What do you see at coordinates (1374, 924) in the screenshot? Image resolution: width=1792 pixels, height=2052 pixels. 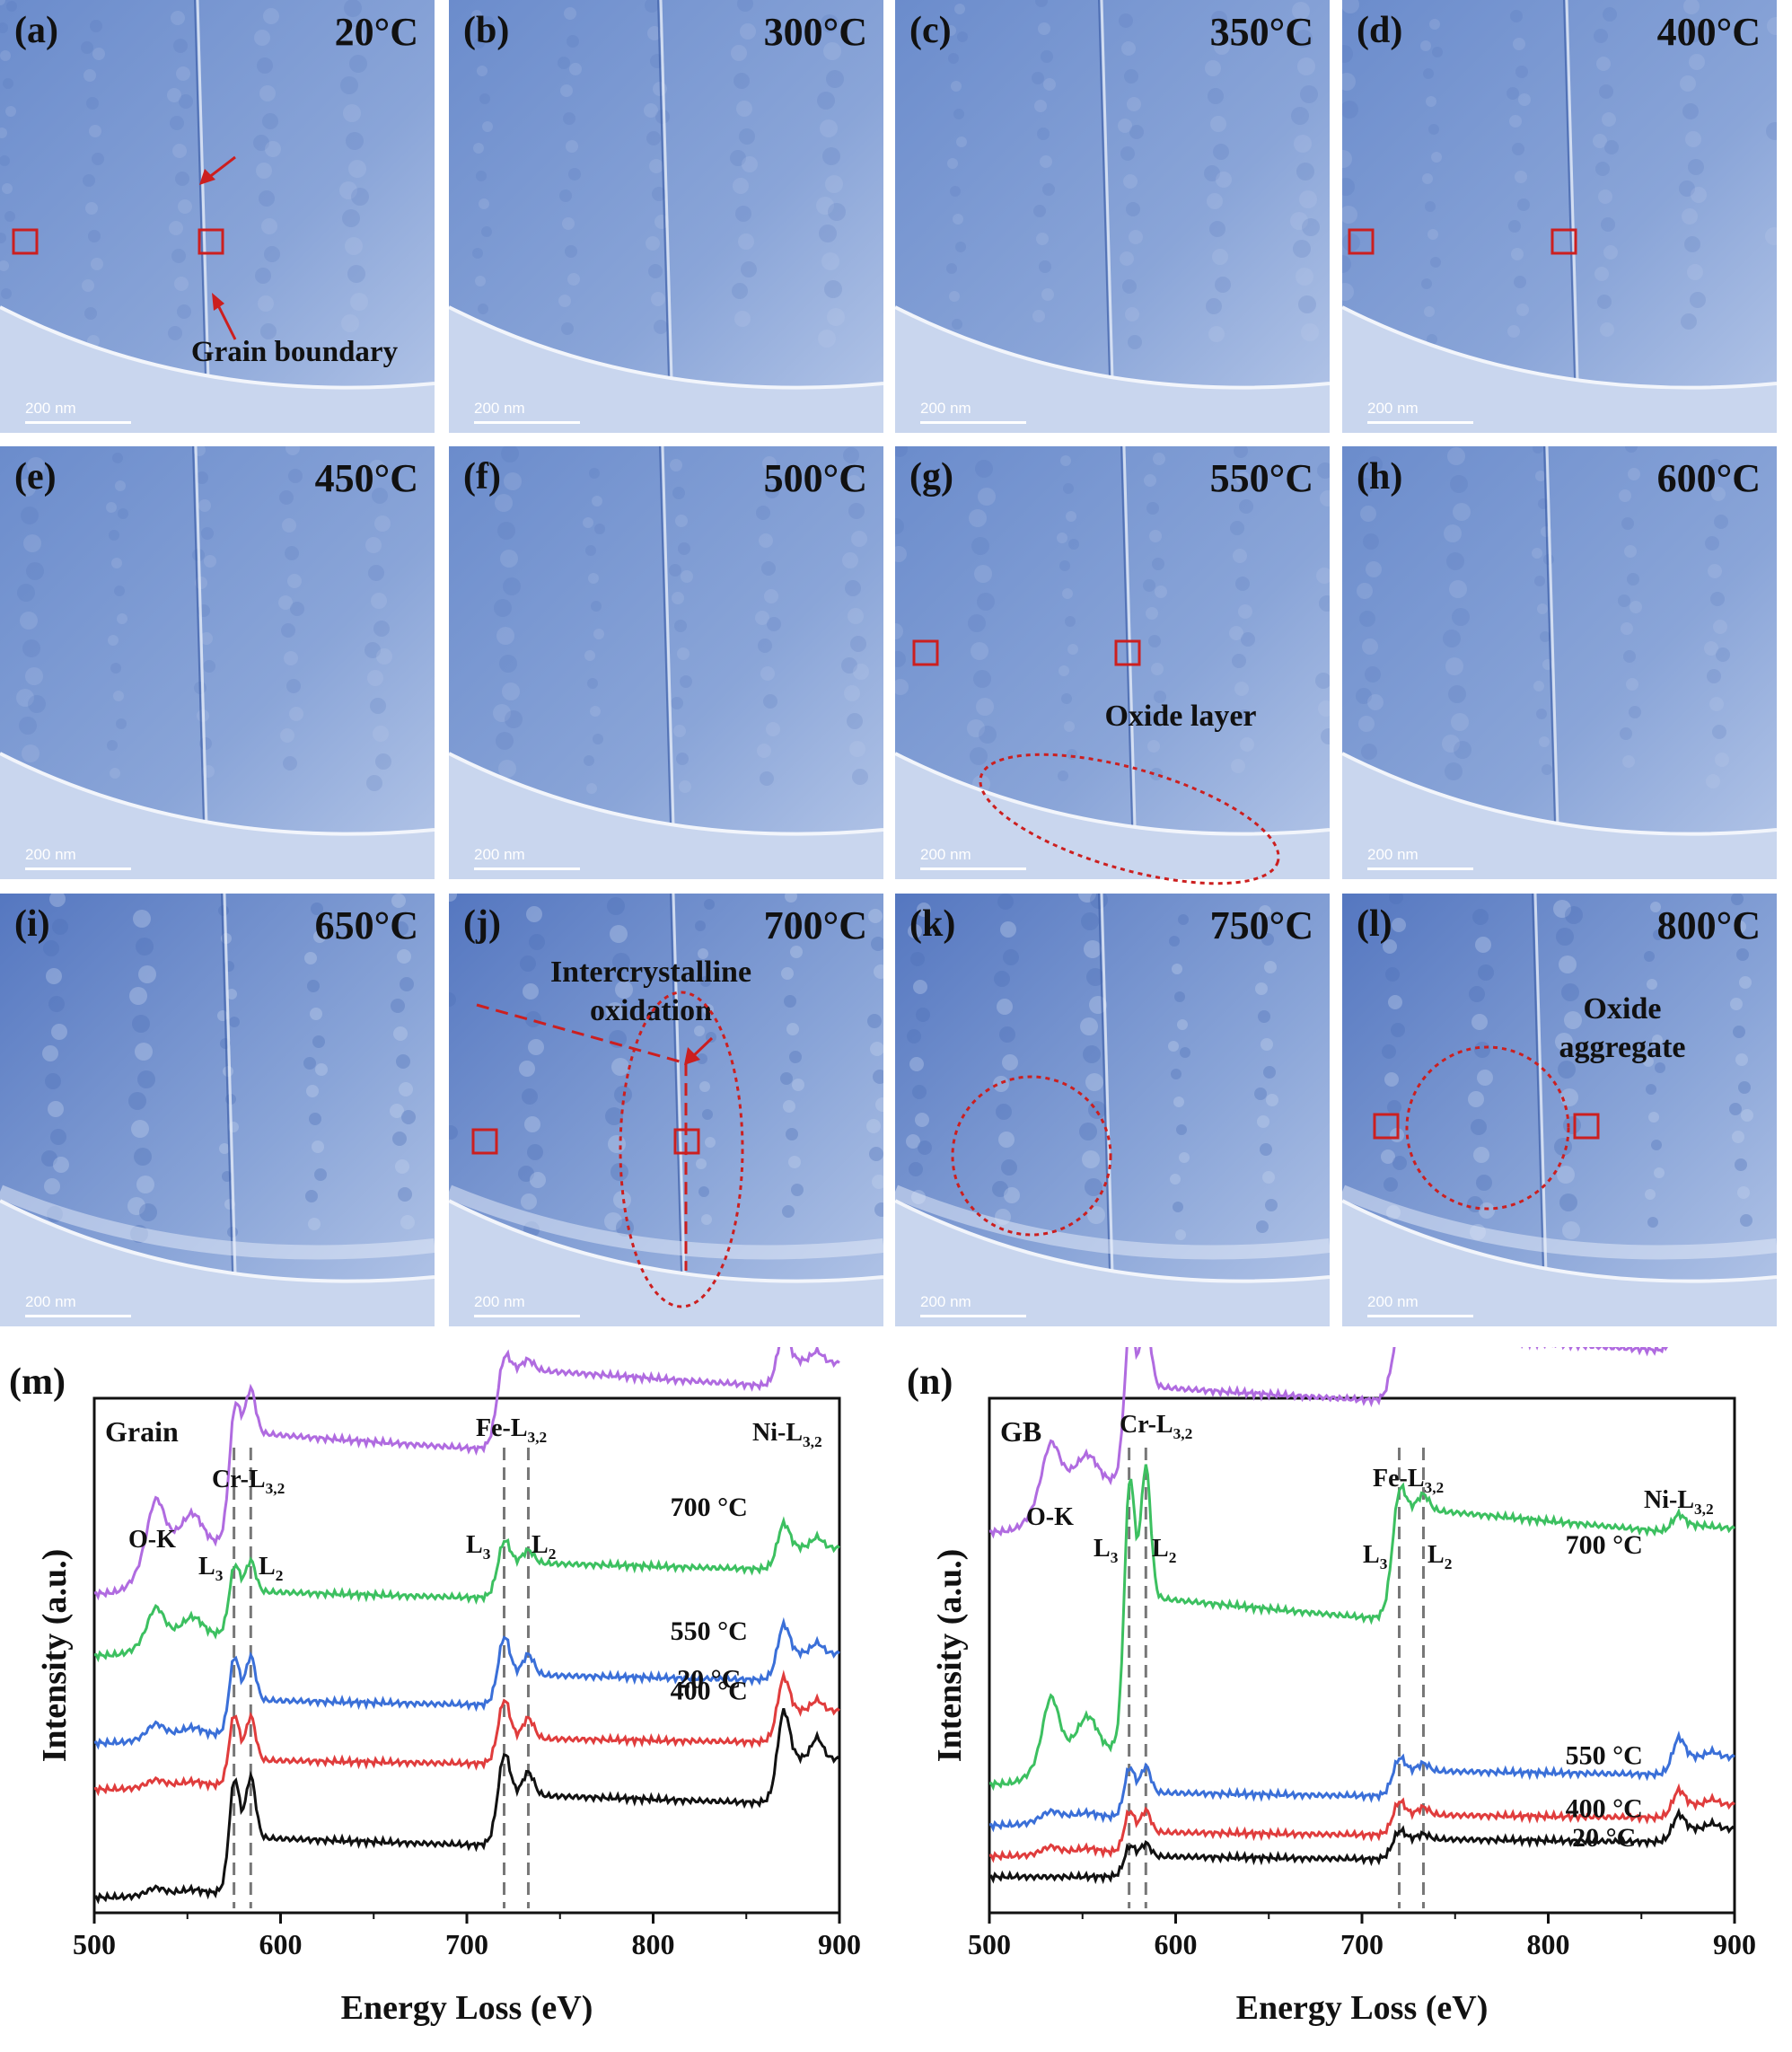 I see `panel-letter: (l)` at bounding box center [1374, 924].